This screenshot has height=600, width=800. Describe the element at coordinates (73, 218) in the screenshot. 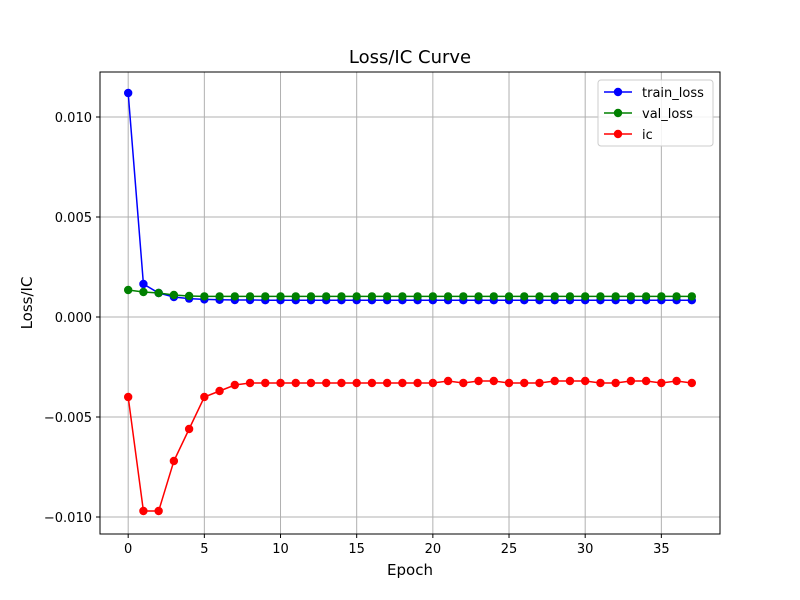

I see `y-tick-label: 0.005` at that location.